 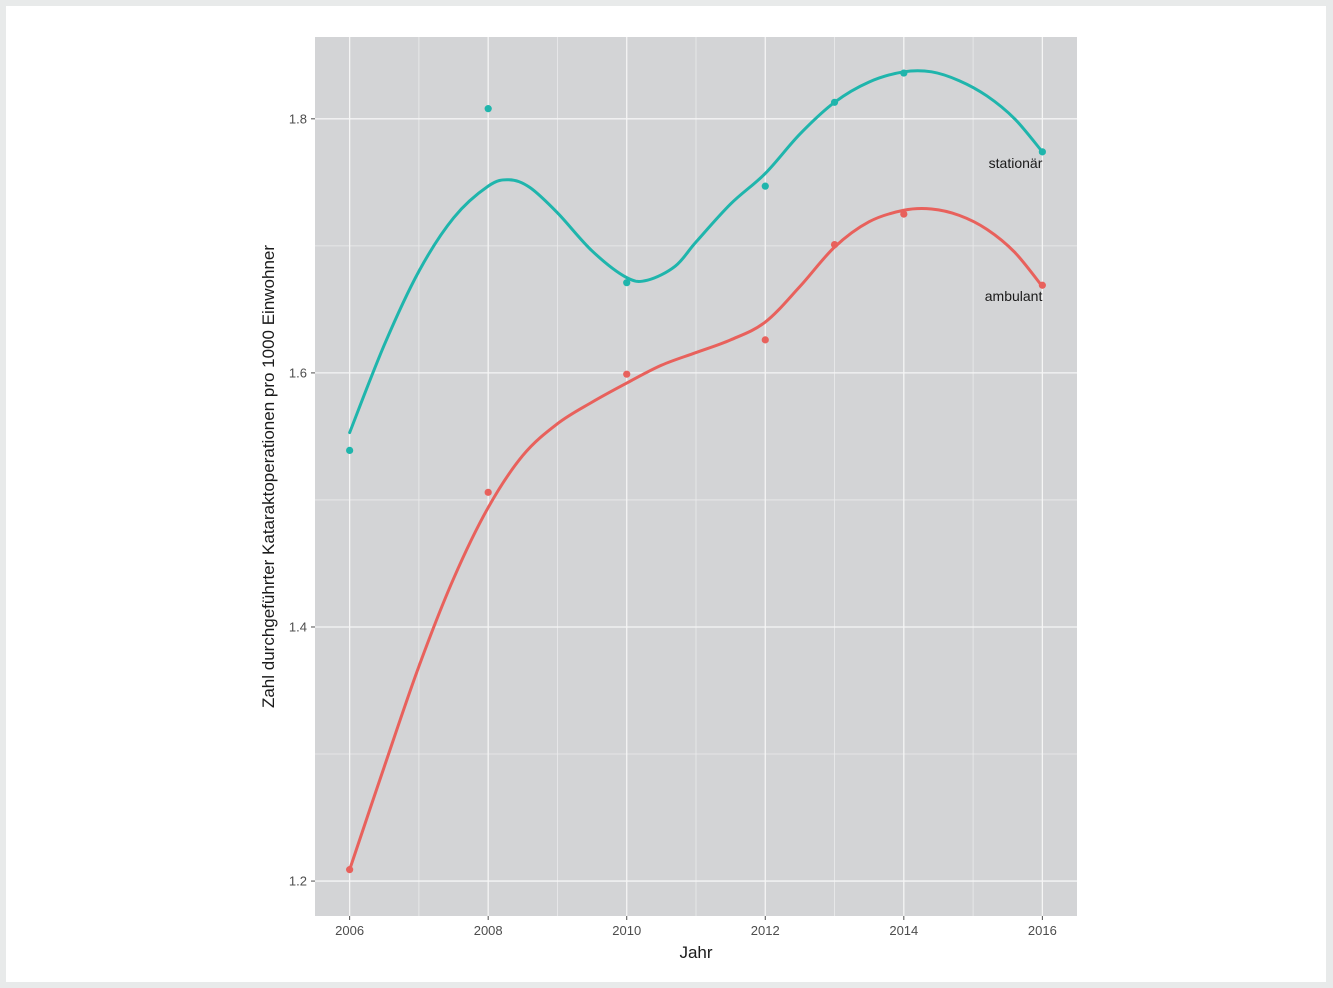 What do you see at coordinates (1016, 163) in the screenshot?
I see `series-label-stationaer: stationär` at bounding box center [1016, 163].